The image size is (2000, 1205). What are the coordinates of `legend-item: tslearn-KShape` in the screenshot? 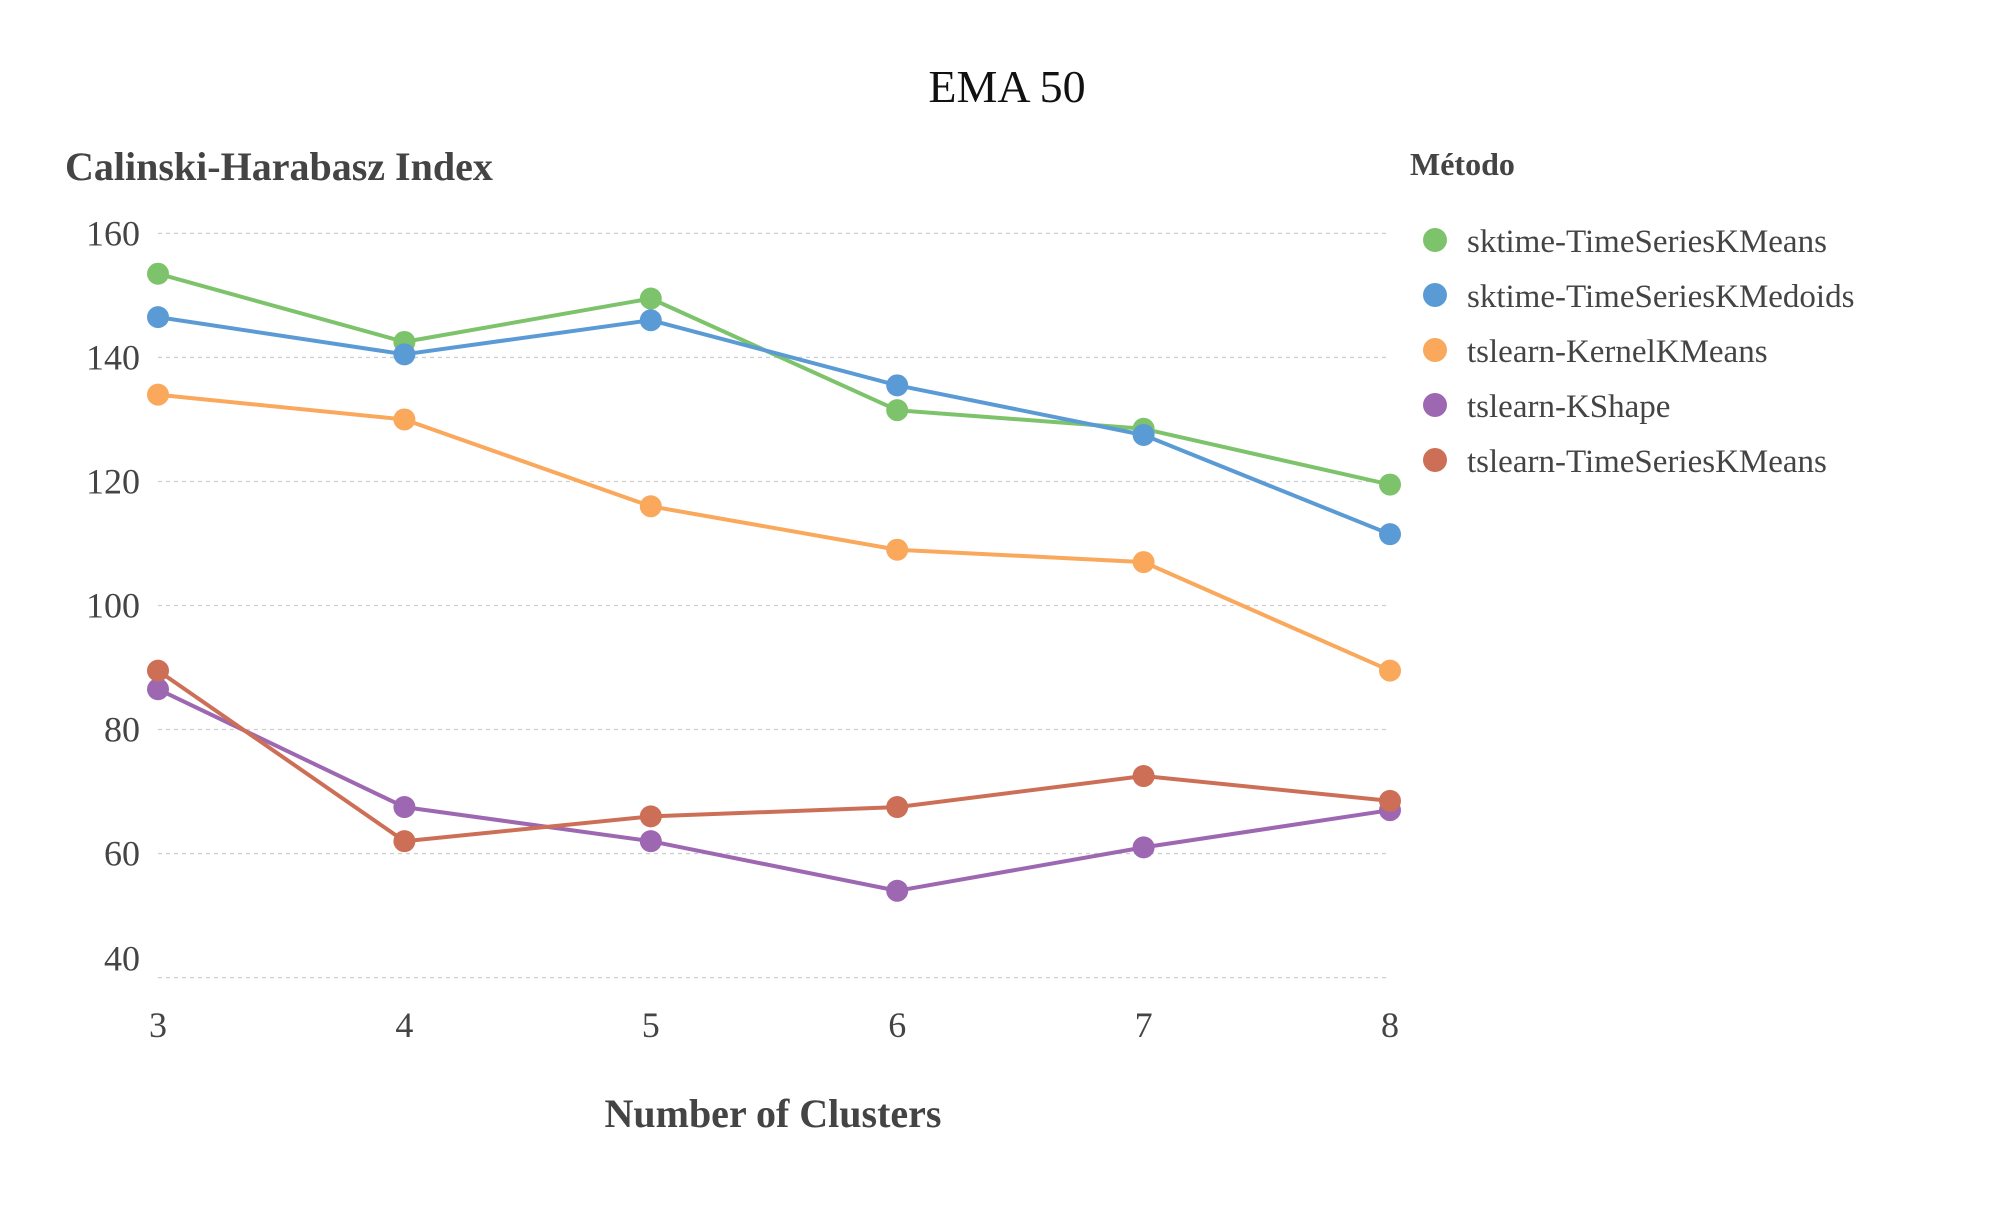 It's located at (1546, 407).